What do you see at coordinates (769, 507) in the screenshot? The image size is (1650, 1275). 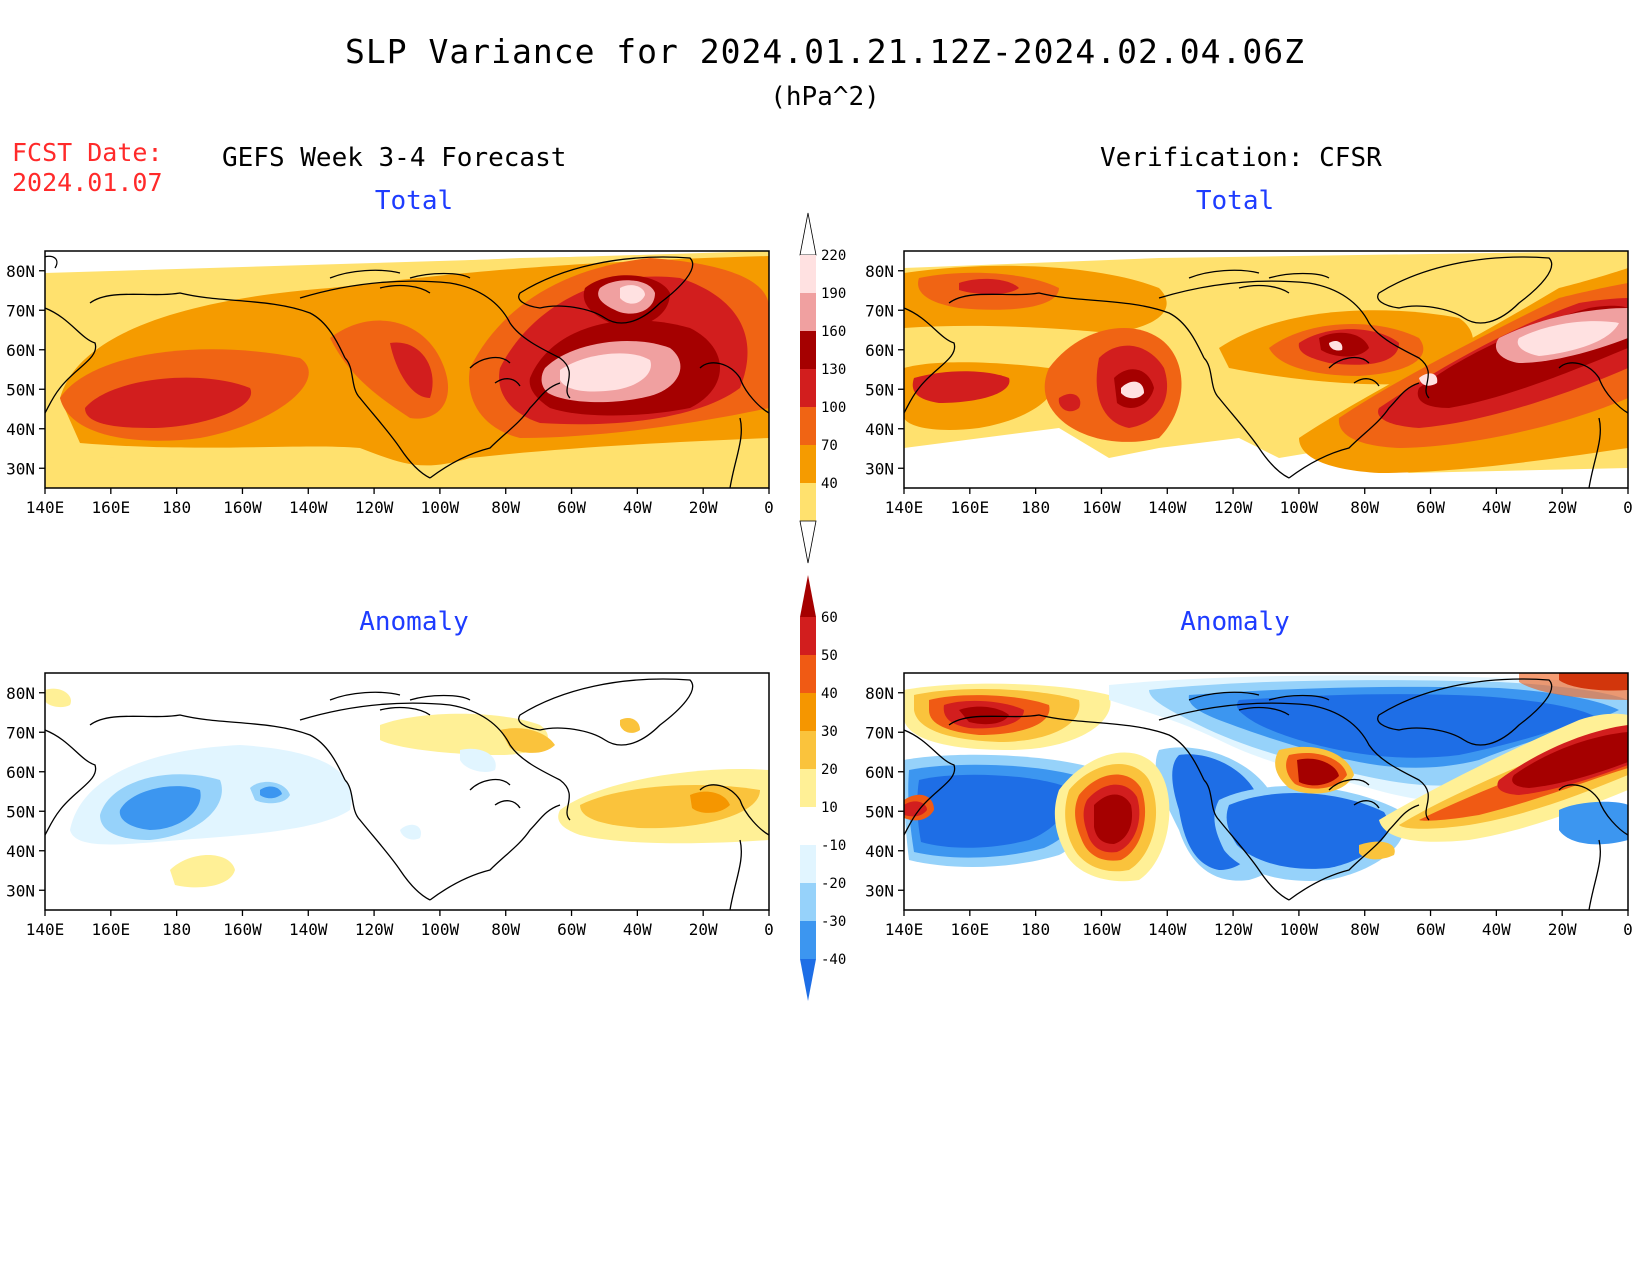 I see `lon-tick-label: 0` at bounding box center [769, 507].